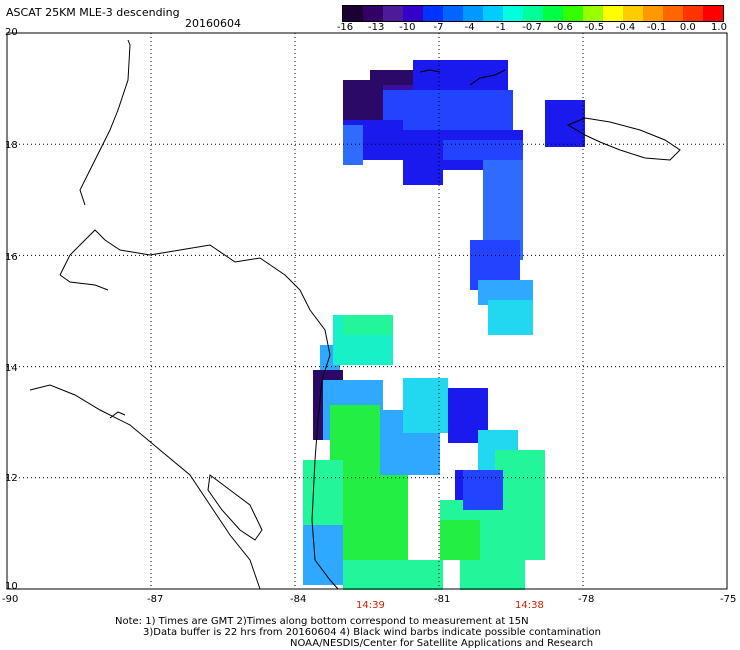 The image size is (740, 650). Describe the element at coordinates (213, 23) in the screenshot. I see `product-date: 20160604` at that location.